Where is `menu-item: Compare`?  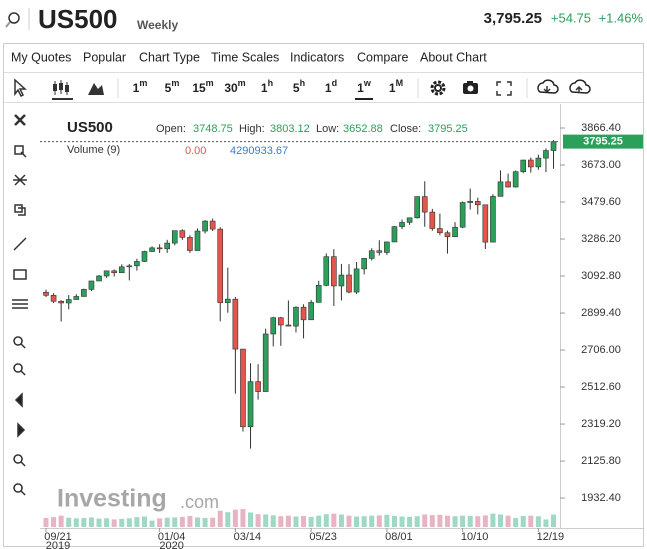 menu-item: Compare is located at coordinates (382, 57).